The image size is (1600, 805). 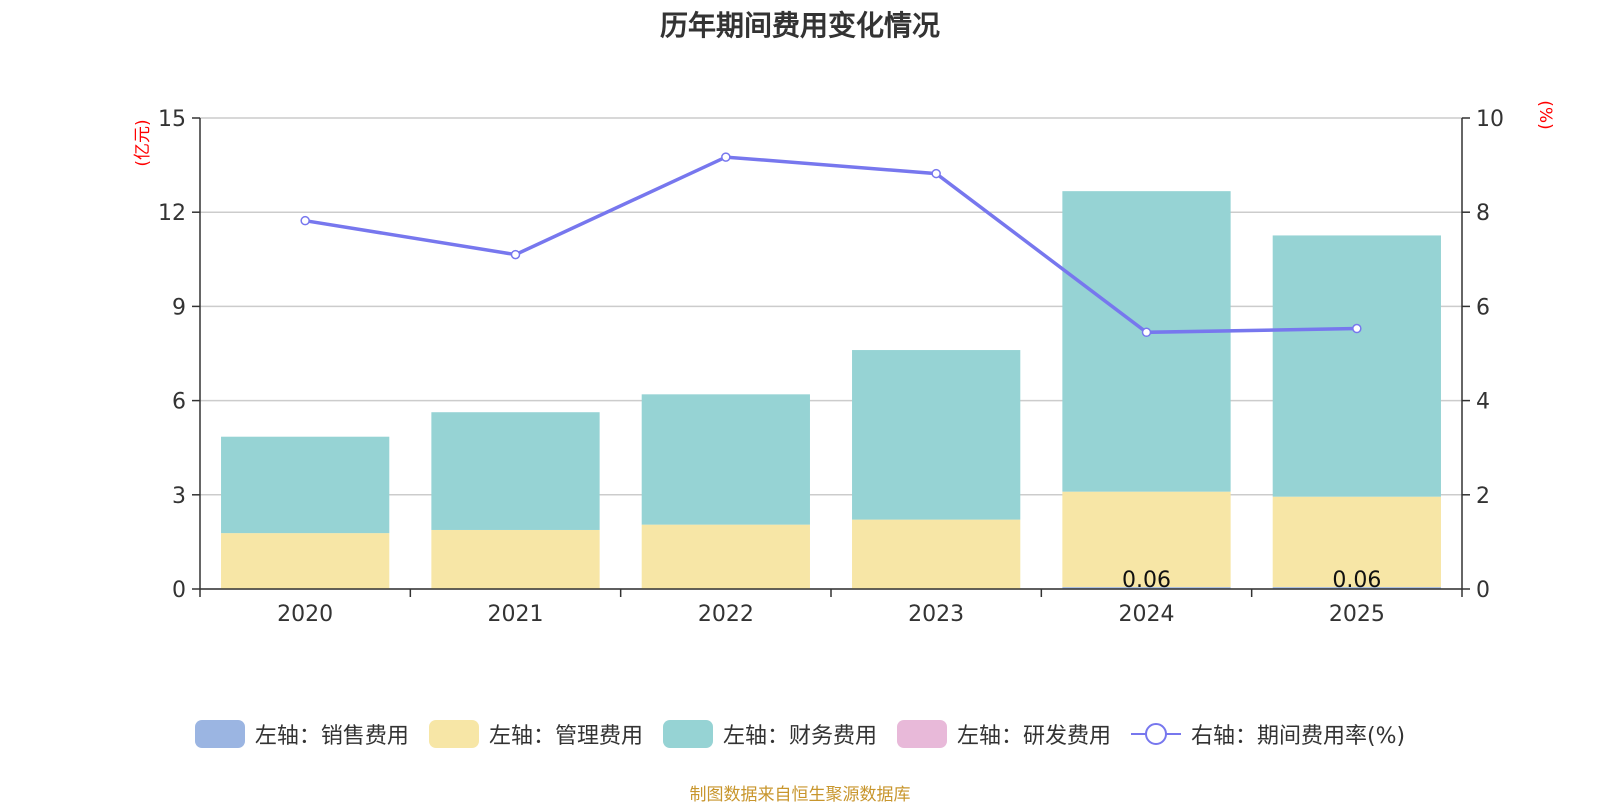 What do you see at coordinates (1483, 496) in the screenshot?
I see `y-right-tick-label: 2` at bounding box center [1483, 496].